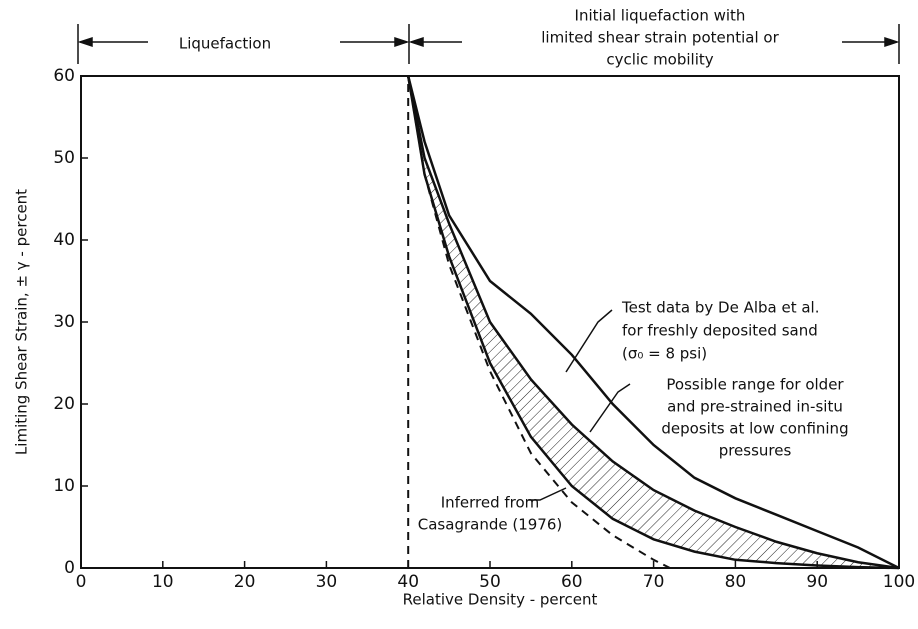 Image resolution: width=918 pixels, height=629 pixels. Describe the element at coordinates (755, 451) in the screenshot. I see `annotation: pressures` at that location.